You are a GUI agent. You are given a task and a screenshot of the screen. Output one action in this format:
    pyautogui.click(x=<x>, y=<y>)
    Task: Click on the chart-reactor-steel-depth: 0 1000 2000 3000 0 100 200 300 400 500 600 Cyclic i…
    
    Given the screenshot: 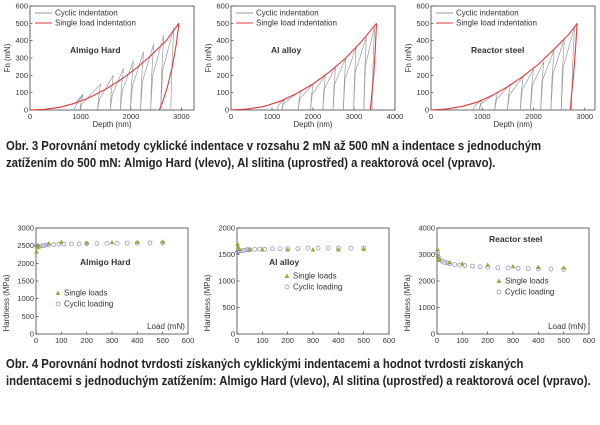 What is the action you would take?
    pyautogui.click(x=500, y=65)
    